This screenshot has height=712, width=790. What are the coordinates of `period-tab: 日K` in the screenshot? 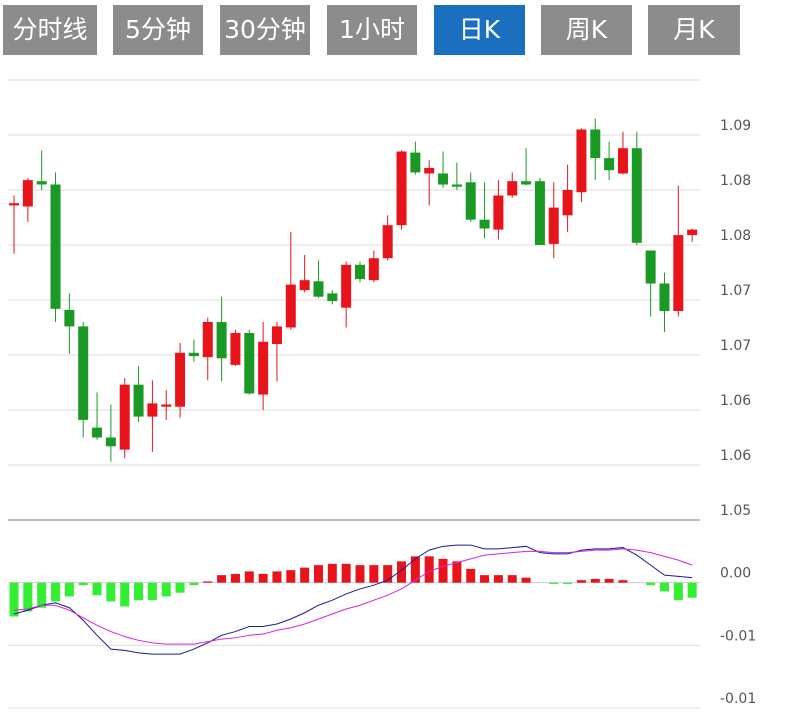 It's located at (479, 30).